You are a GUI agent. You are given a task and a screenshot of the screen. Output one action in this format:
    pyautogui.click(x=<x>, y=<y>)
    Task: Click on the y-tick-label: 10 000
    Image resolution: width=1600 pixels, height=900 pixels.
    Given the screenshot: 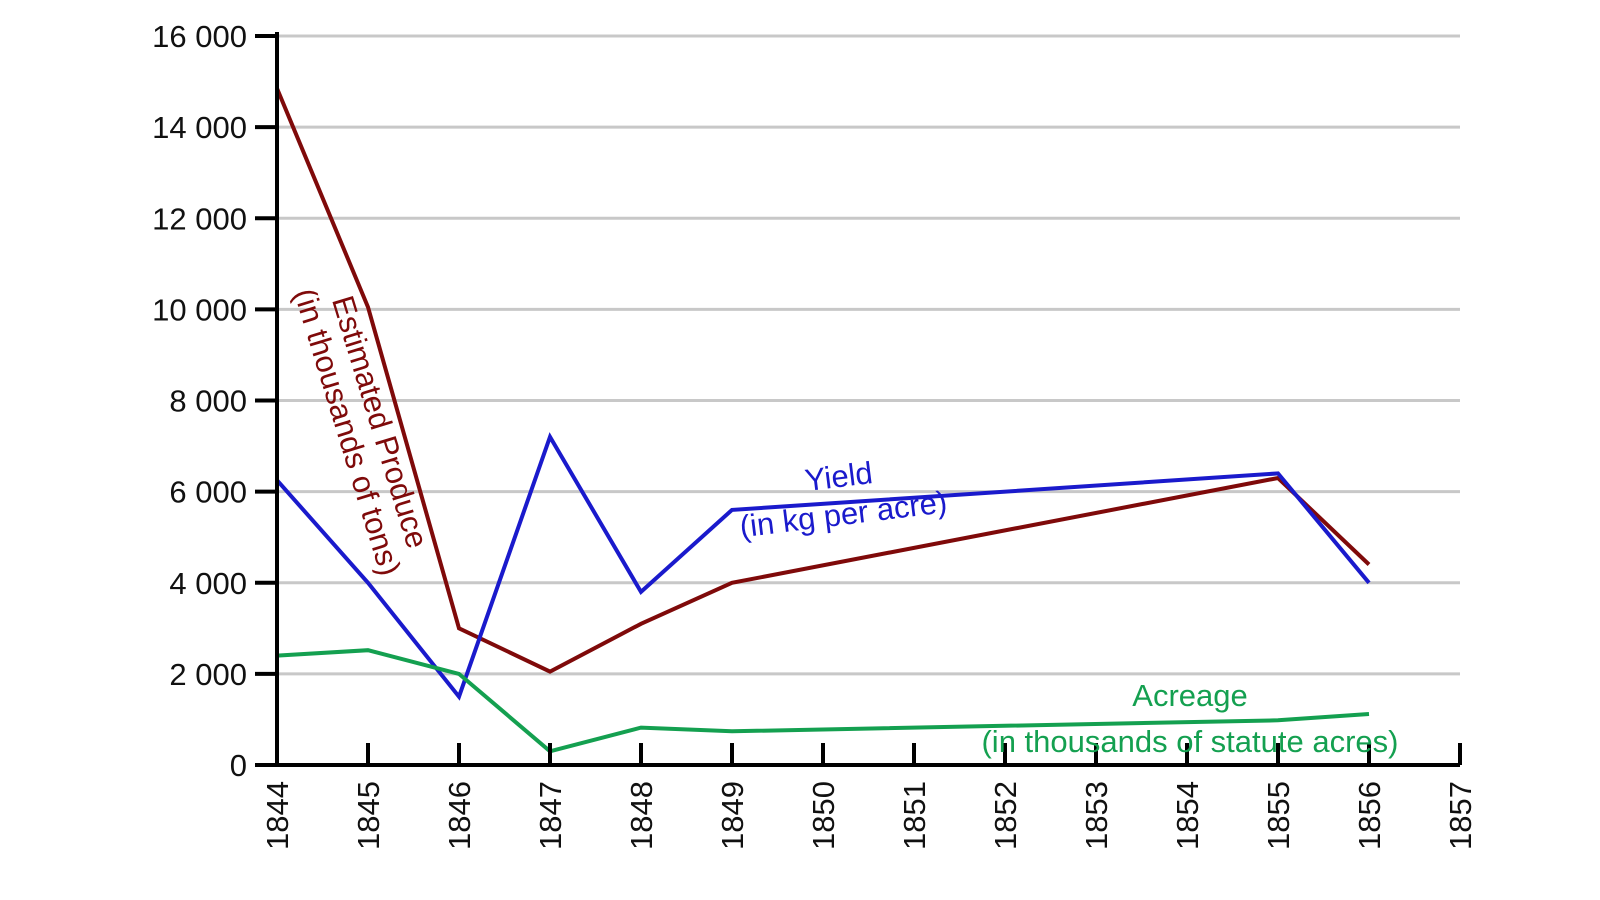 What is the action you would take?
    pyautogui.click(x=199, y=309)
    